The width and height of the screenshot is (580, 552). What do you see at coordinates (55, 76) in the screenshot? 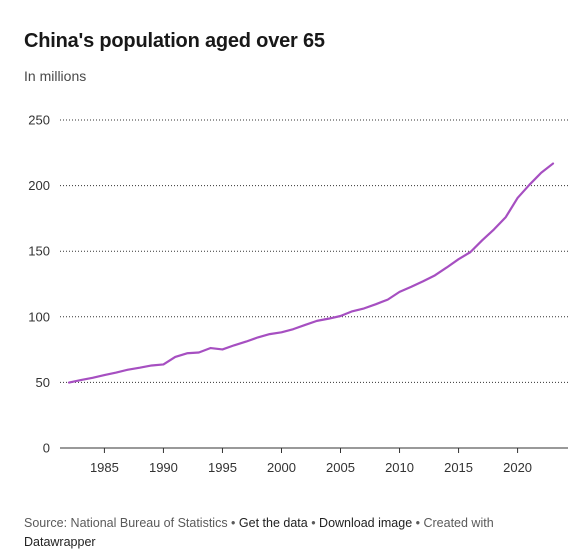
I see `chart-subtitle: In millions` at bounding box center [55, 76].